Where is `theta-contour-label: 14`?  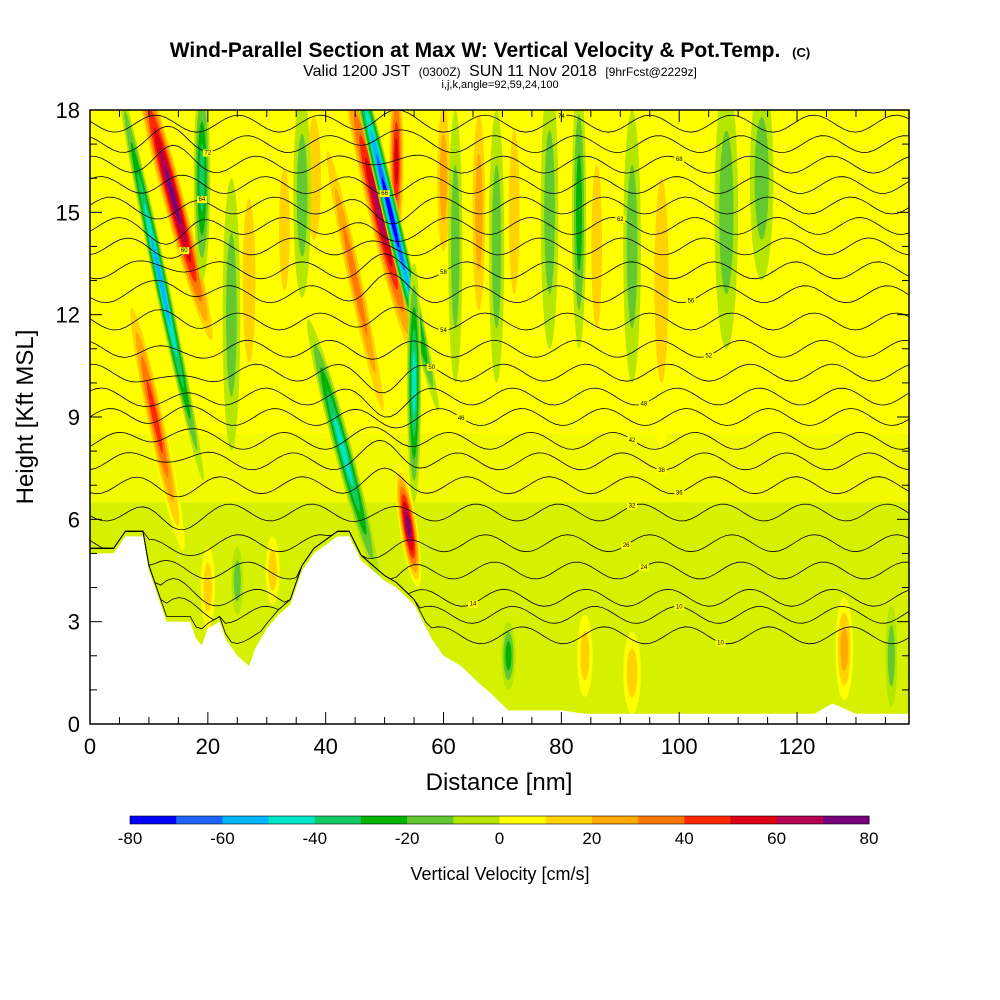
theta-contour-label: 14 is located at coordinates (473, 605).